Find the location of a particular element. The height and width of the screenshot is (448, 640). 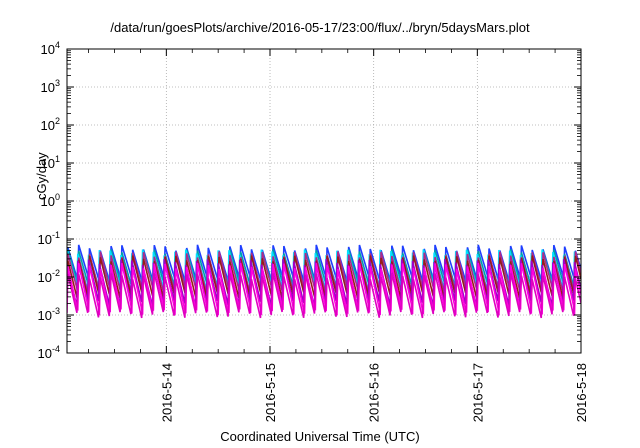

y-axis-label: cGy/day is located at coordinates (41, 176).